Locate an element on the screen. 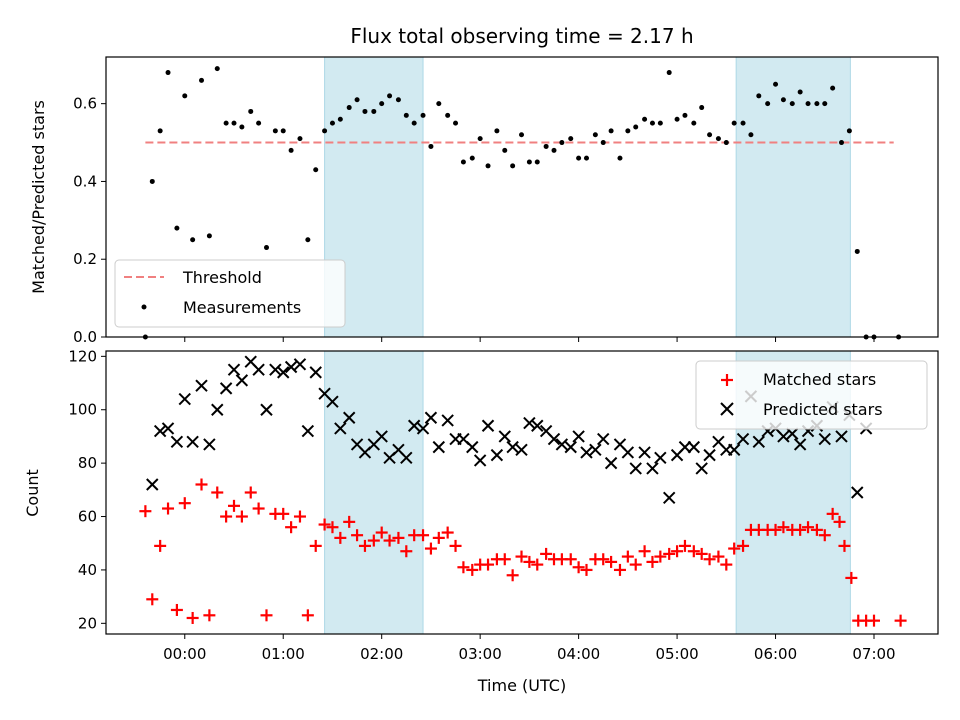 The image size is (960, 720). x-tick-label: 01:00 is located at coordinates (283, 654).